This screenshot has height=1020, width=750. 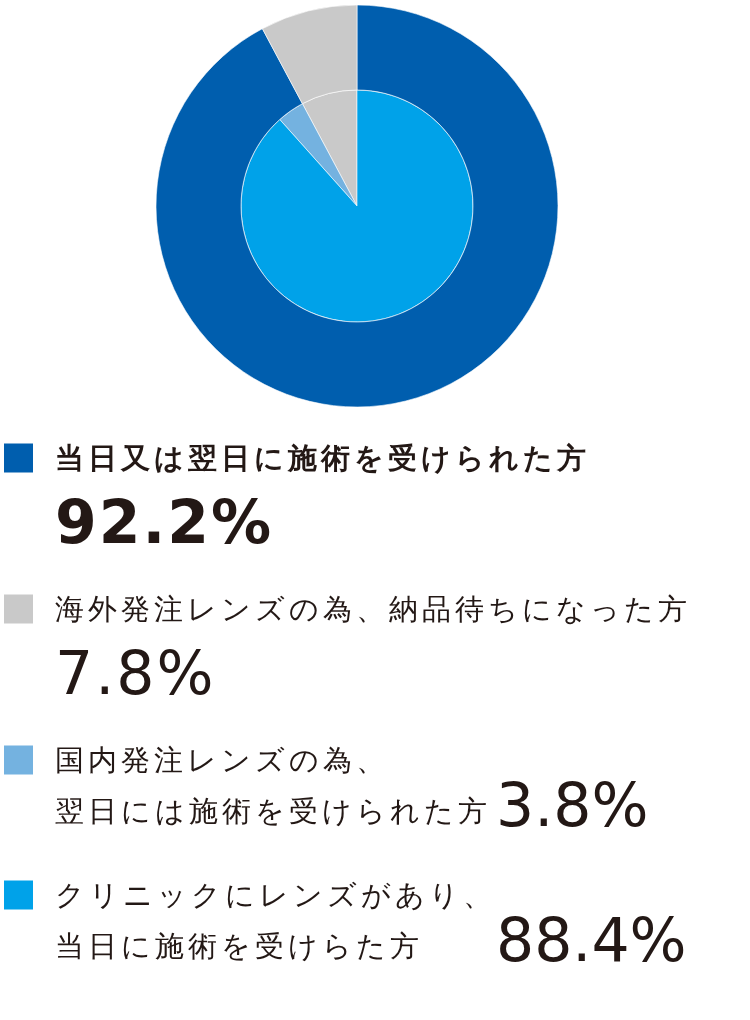 What do you see at coordinates (135, 673) in the screenshot?
I see `data-label: 7.8%` at bounding box center [135, 673].